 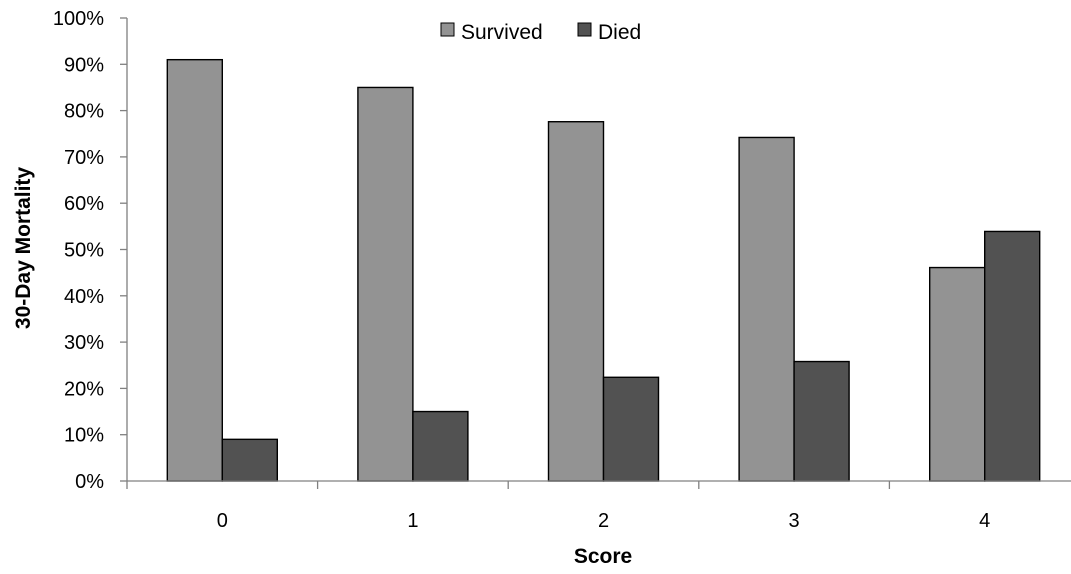 I want to click on y-axis-ticks: 0% 10% 20% 30% 40% 50% 60% 70% 80% 90% 100%, so click(x=90, y=250).